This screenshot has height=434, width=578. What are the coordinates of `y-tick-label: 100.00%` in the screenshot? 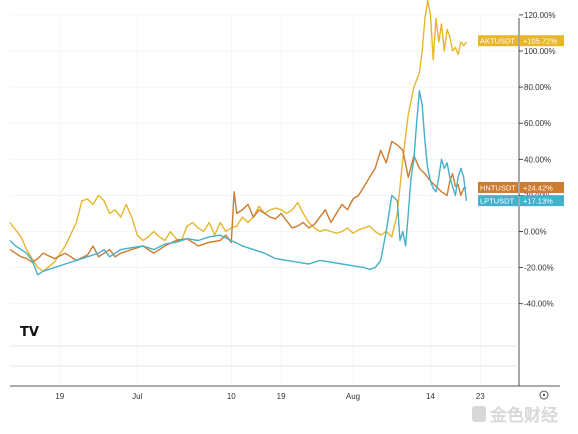 It's located at (540, 51).